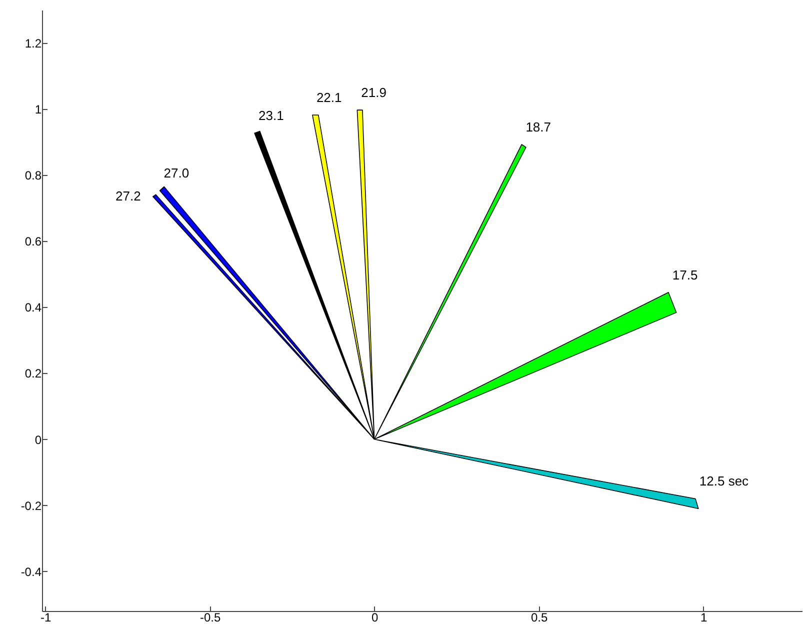 Image resolution: width=803 pixels, height=635 pixels. What do you see at coordinates (33, 307) in the screenshot?
I see `y-tick-label: 0.4` at bounding box center [33, 307].